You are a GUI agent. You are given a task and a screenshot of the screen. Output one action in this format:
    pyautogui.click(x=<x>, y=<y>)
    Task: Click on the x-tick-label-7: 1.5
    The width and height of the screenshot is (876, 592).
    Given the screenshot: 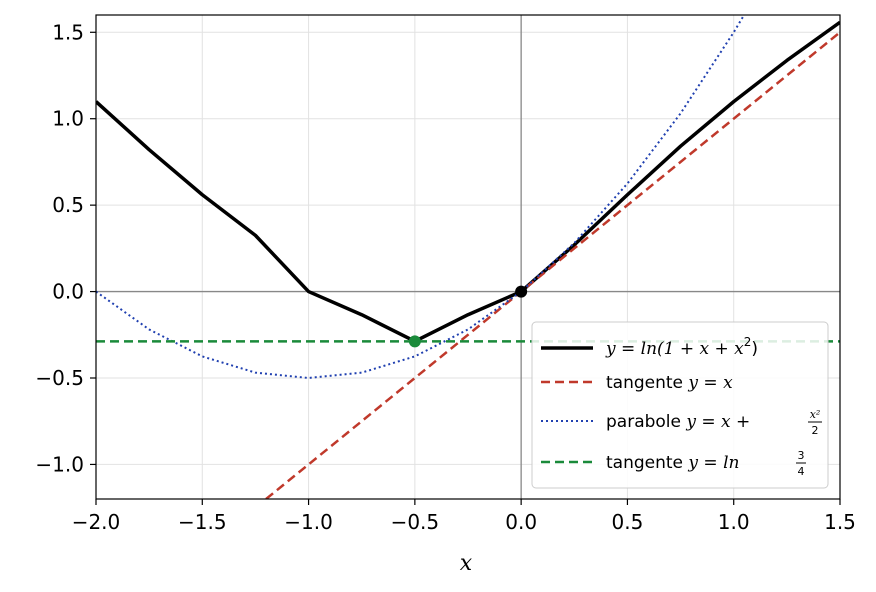 What is the action you would take?
    pyautogui.click(x=840, y=522)
    